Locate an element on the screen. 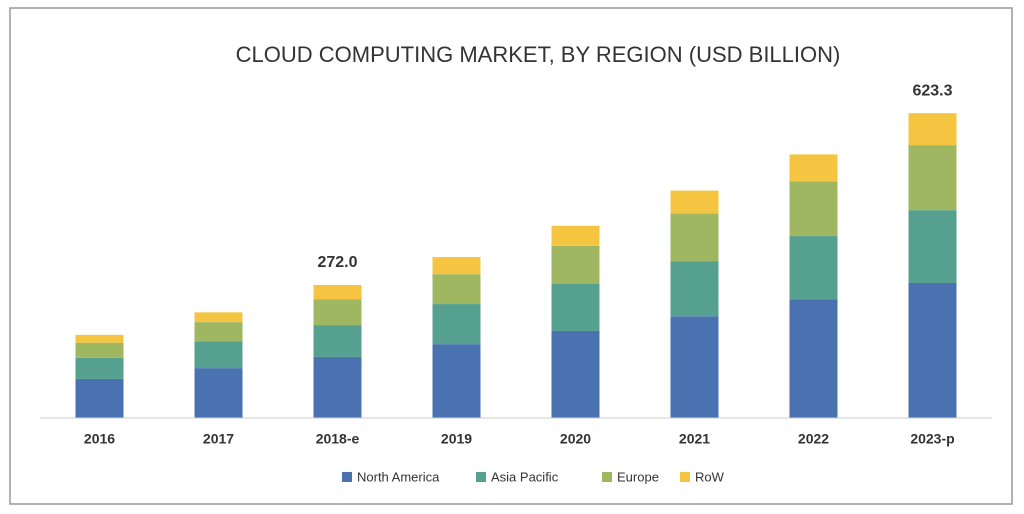 The image size is (1024, 514). x-tick-label: 2017 is located at coordinates (218, 439).